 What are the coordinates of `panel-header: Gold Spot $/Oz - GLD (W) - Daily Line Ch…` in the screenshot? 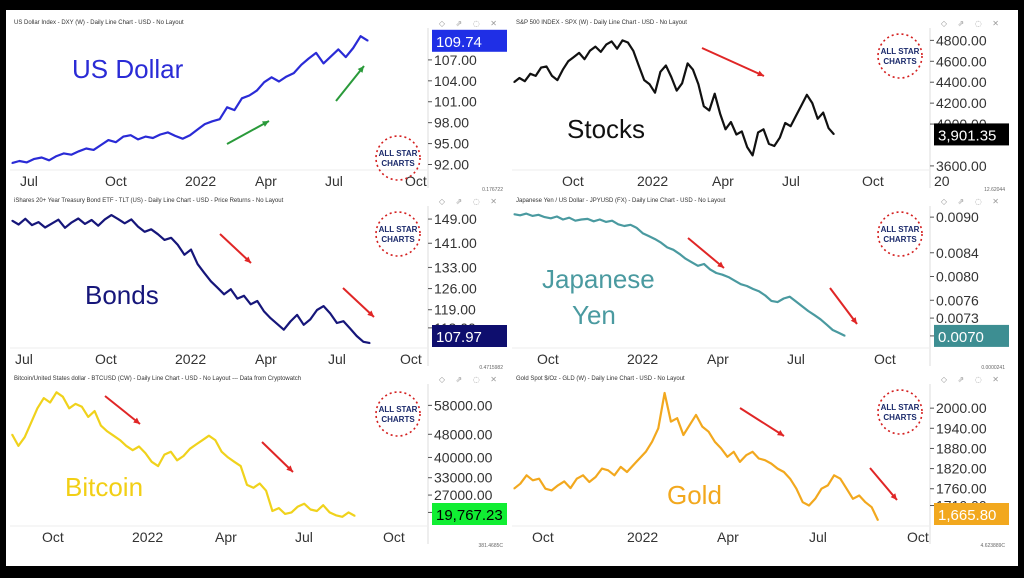 It's located at (600, 379).